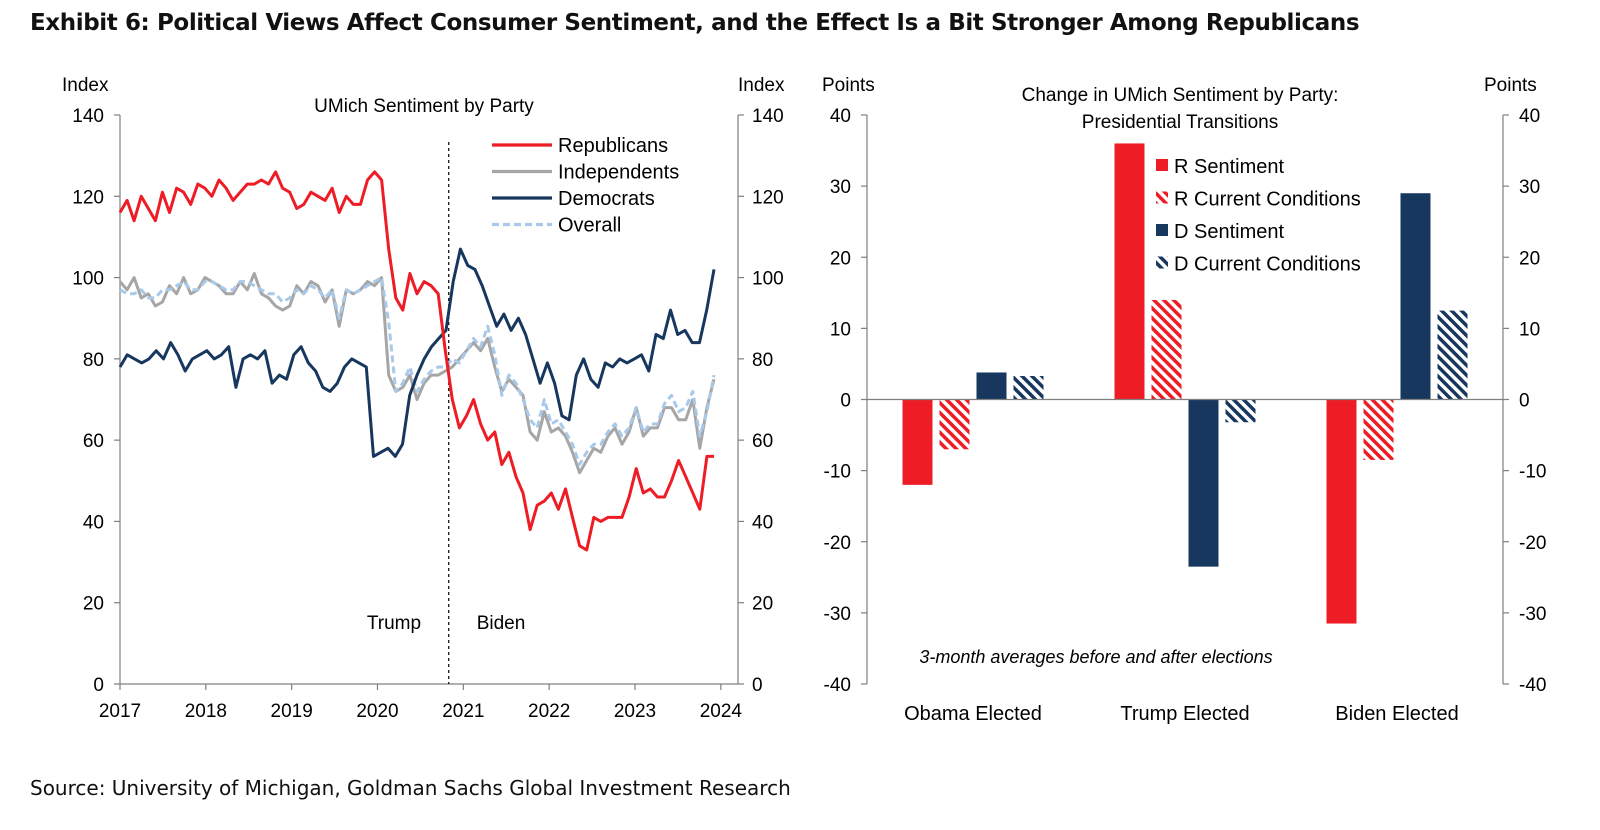 The image size is (1600, 830). Describe the element at coordinates (840, 187) in the screenshot. I see `bar-left-y-tick-label: 30` at that location.